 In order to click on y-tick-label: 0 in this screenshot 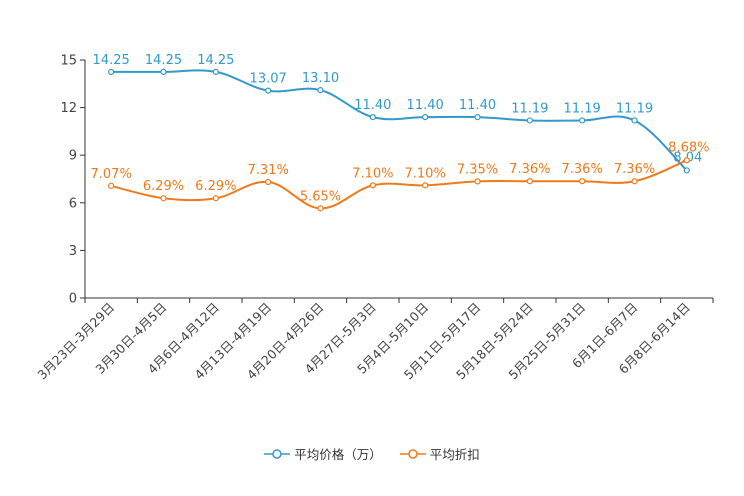, I will do `click(73, 299)`.